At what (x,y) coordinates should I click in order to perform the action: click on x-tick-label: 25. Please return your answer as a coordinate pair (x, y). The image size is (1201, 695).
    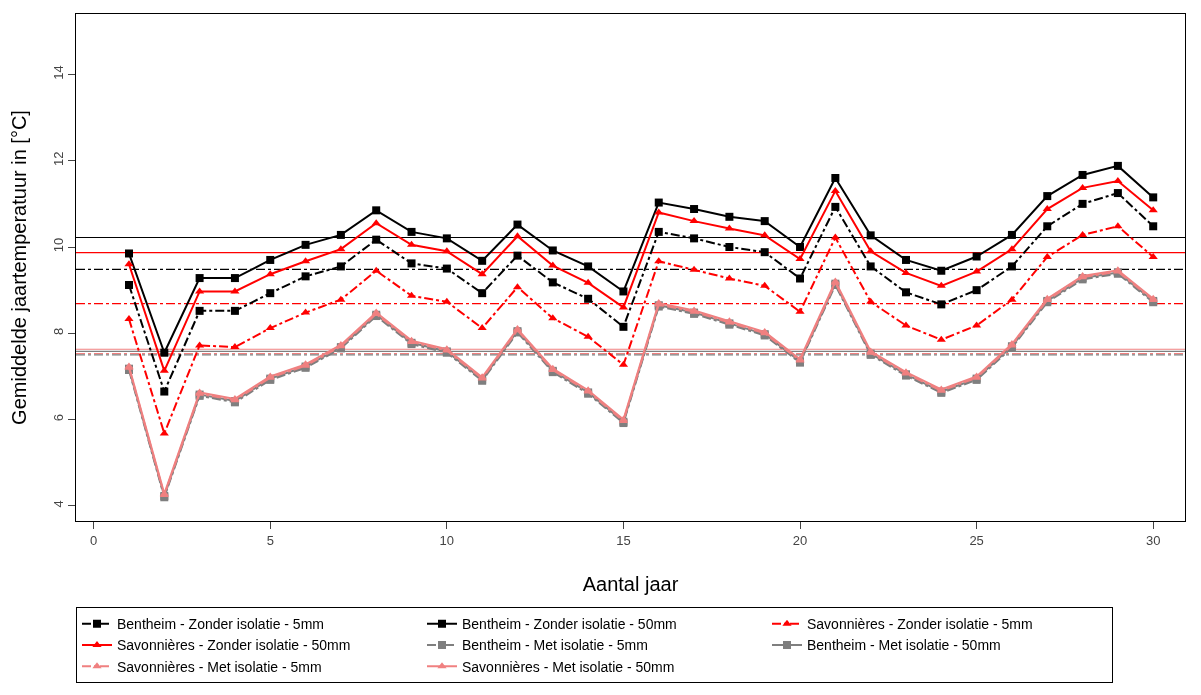
    Looking at the image, I should click on (976, 540).